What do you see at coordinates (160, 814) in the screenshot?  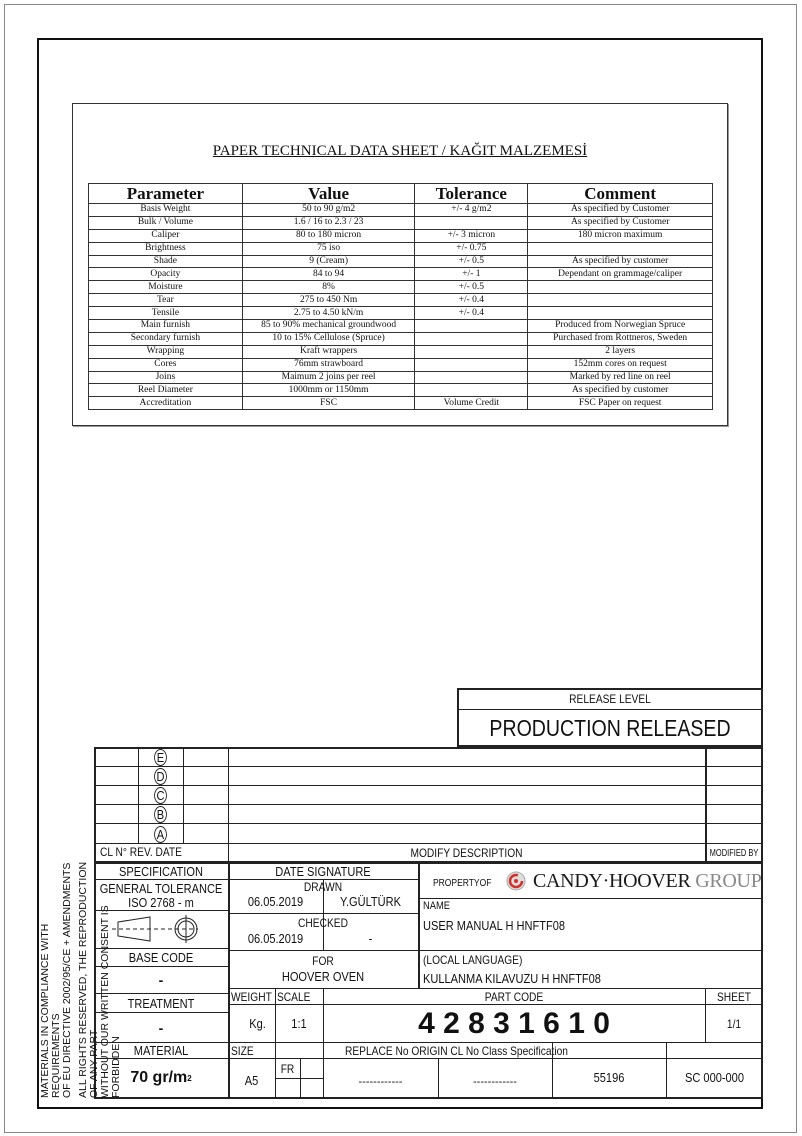 I see `revision-letter: B` at bounding box center [160, 814].